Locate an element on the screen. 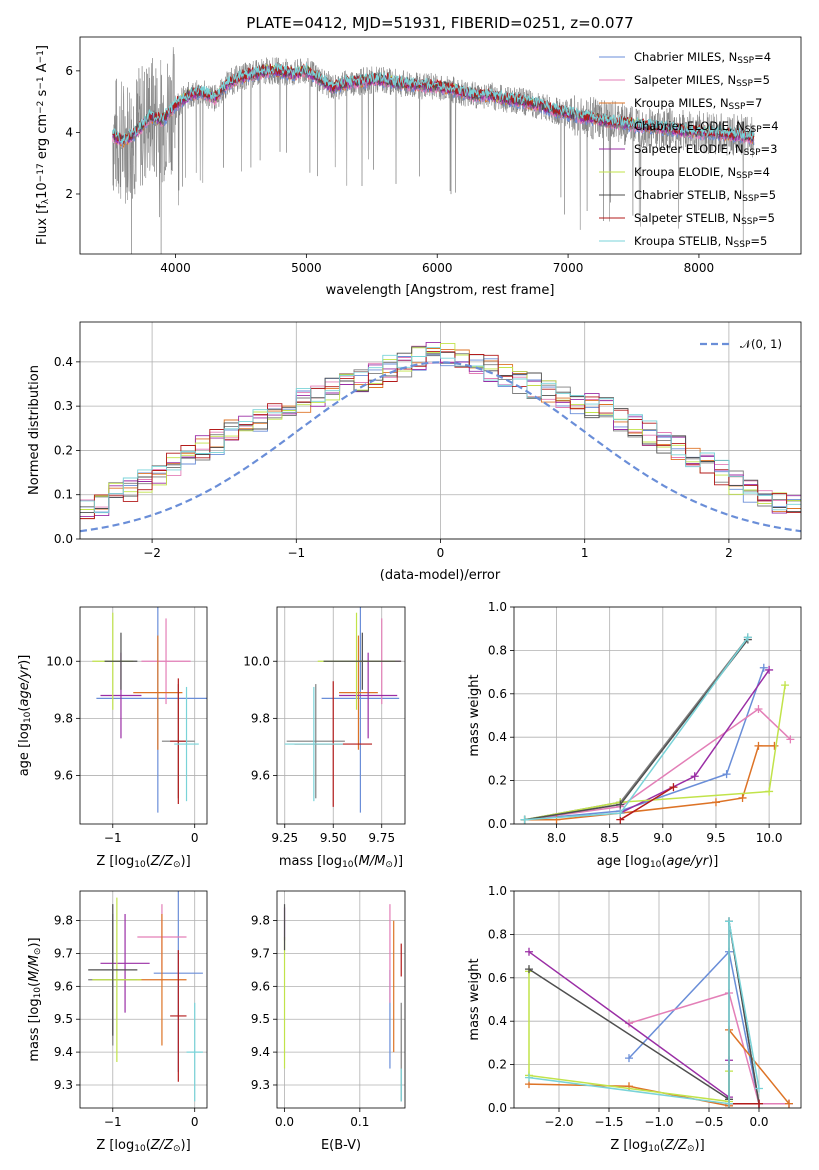 The width and height of the screenshot is (819, 1170). x-tick-label: −1.0 is located at coordinates (658, 1122).